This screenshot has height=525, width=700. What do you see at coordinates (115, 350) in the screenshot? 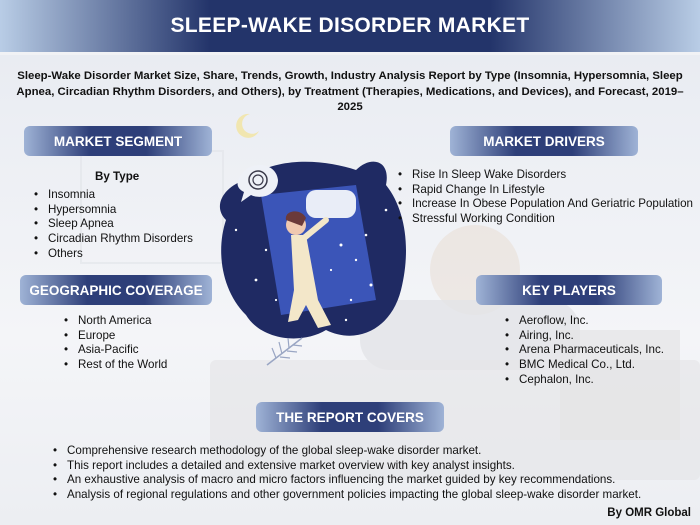
I see `list-item: Asia-Pacific` at bounding box center [115, 350].